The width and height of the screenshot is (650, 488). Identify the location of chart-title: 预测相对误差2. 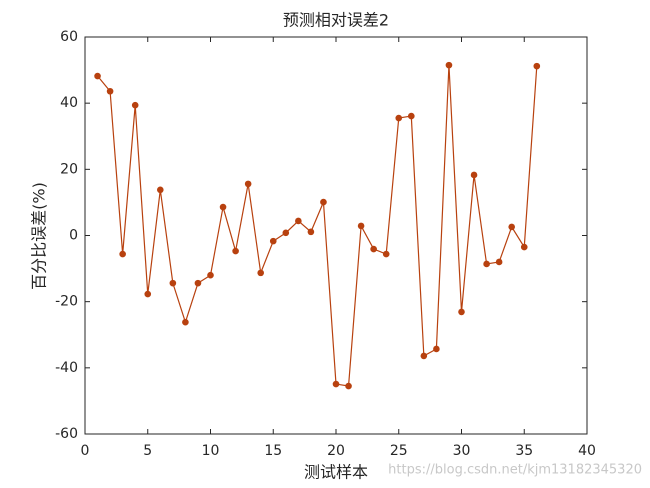
(336, 20).